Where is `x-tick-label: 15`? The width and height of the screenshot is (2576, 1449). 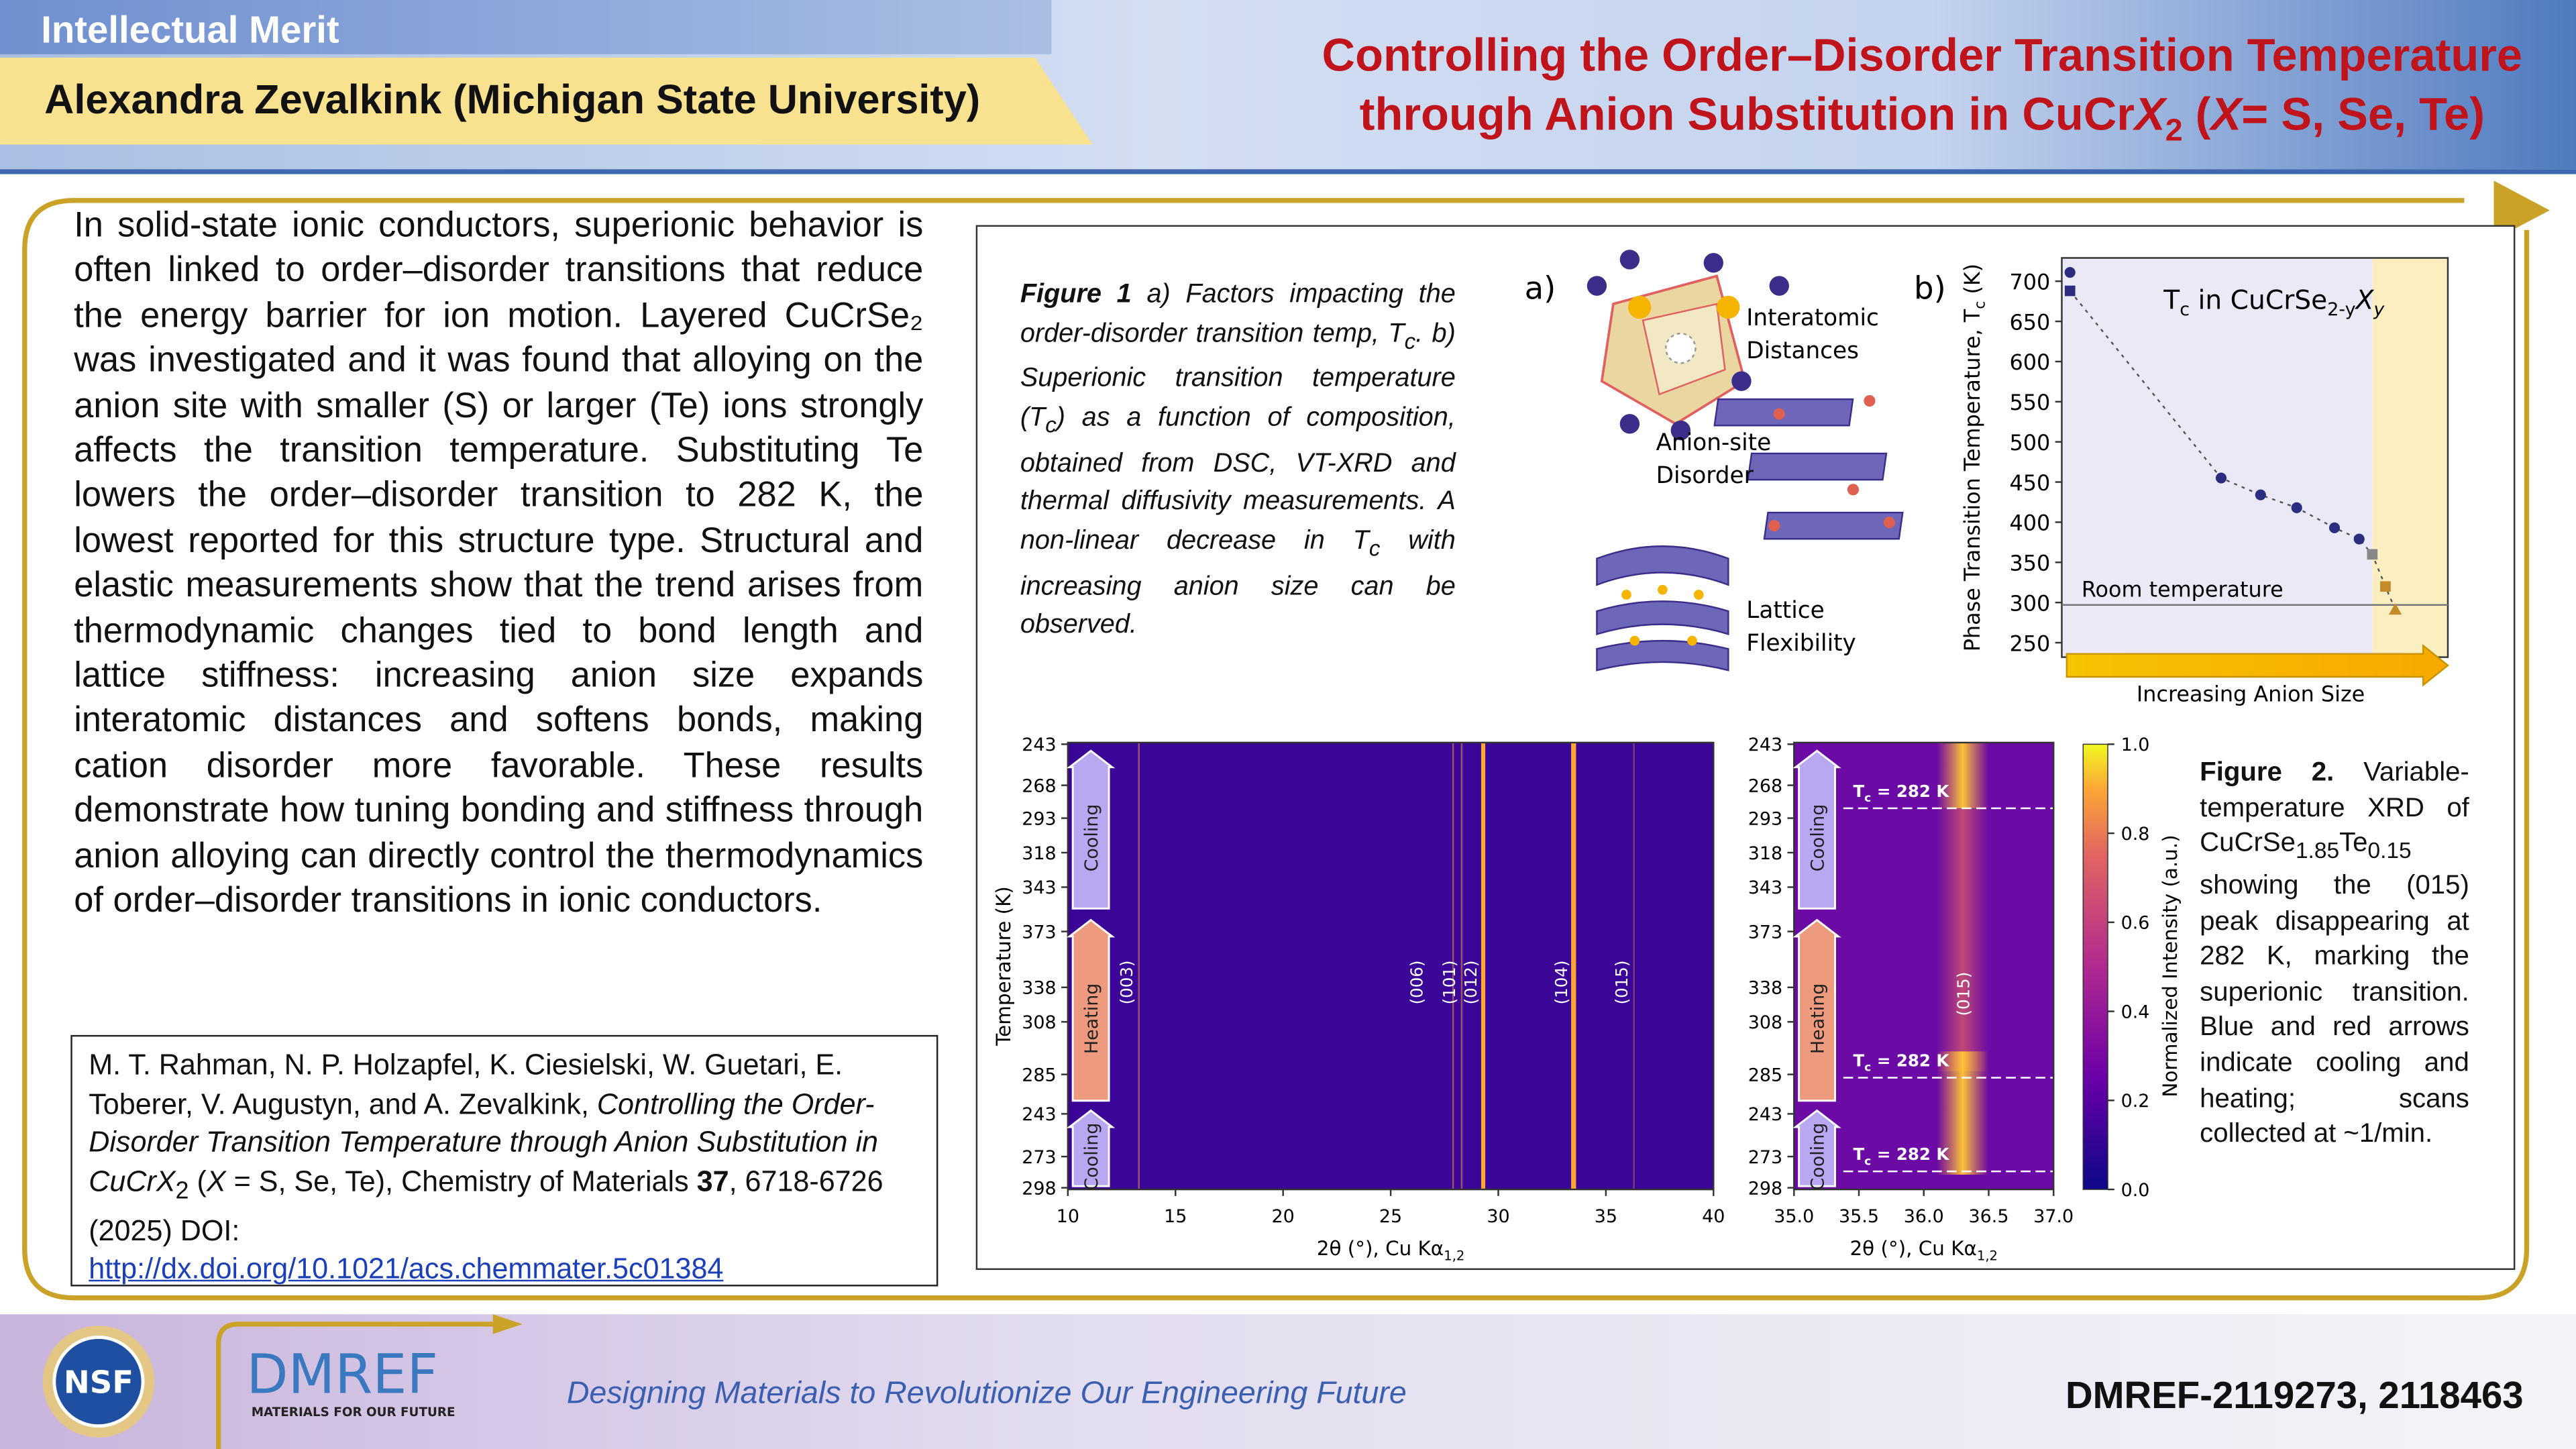
x-tick-label: 15 is located at coordinates (1175, 1216).